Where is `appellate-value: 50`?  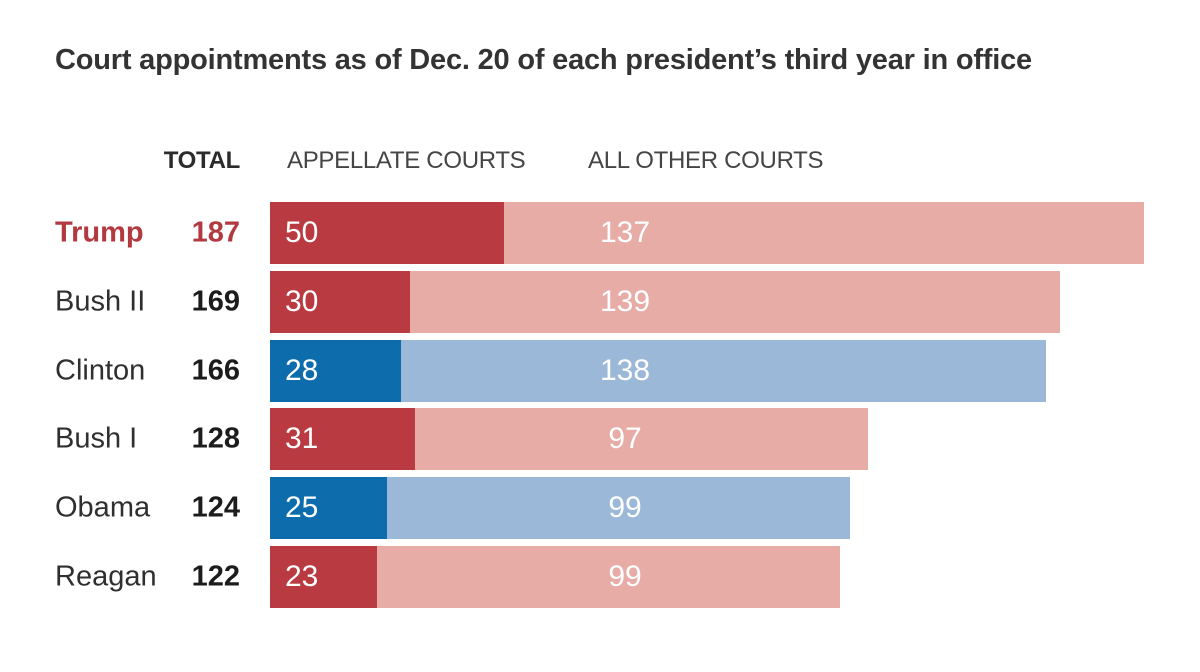
appellate-value: 50 is located at coordinates (302, 232).